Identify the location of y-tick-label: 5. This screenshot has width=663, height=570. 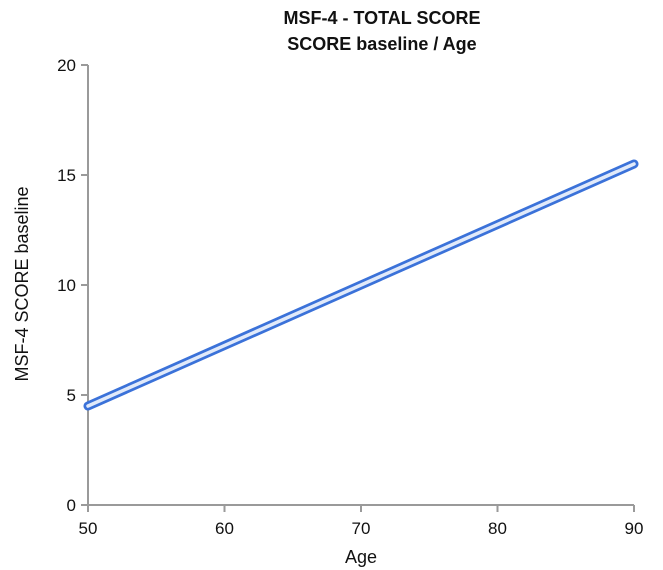
(71, 395).